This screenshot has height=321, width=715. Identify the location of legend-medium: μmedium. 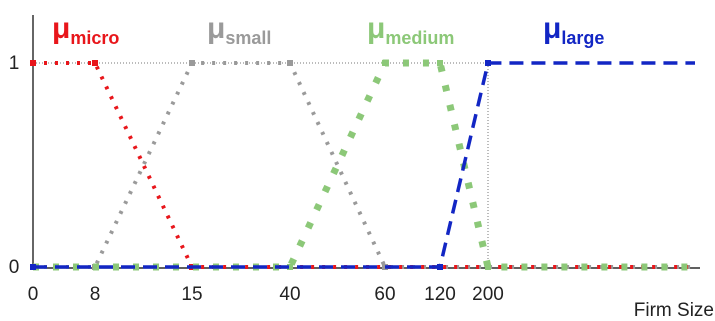
(410, 30).